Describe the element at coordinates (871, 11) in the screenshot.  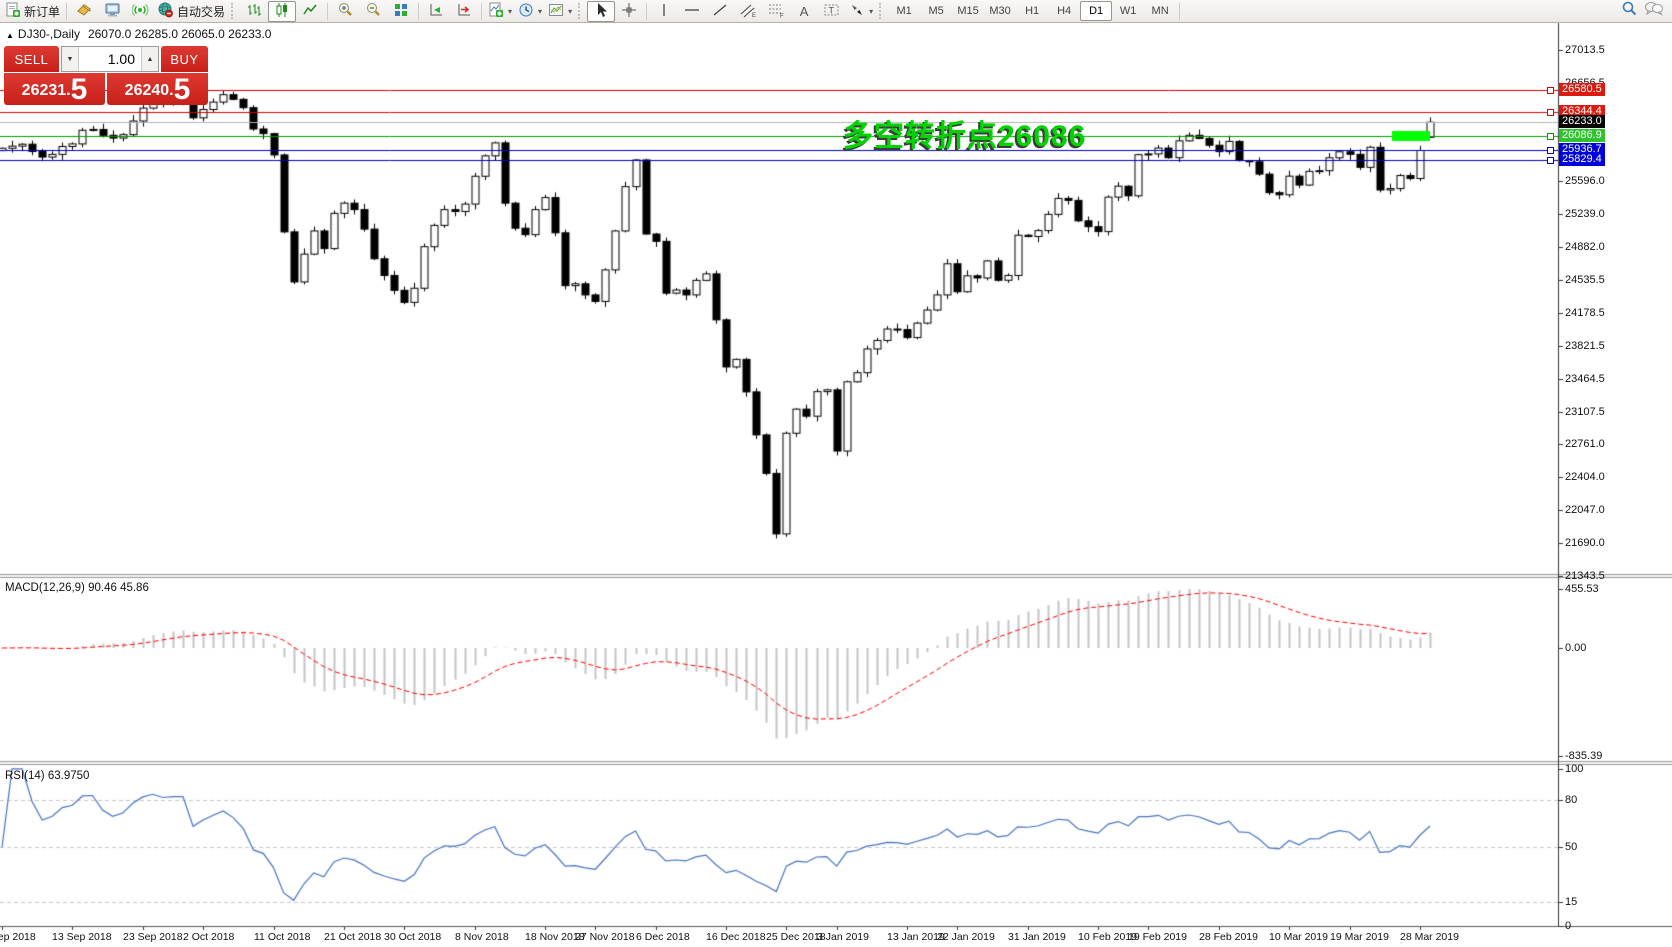
I see `arrows-dropdown-caret: ▾` at that location.